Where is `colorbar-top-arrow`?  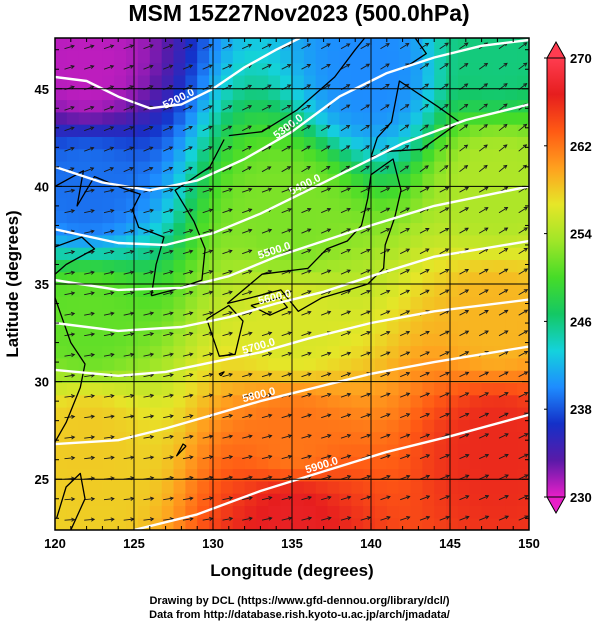
colorbar-top-arrow is located at coordinates (556, 49).